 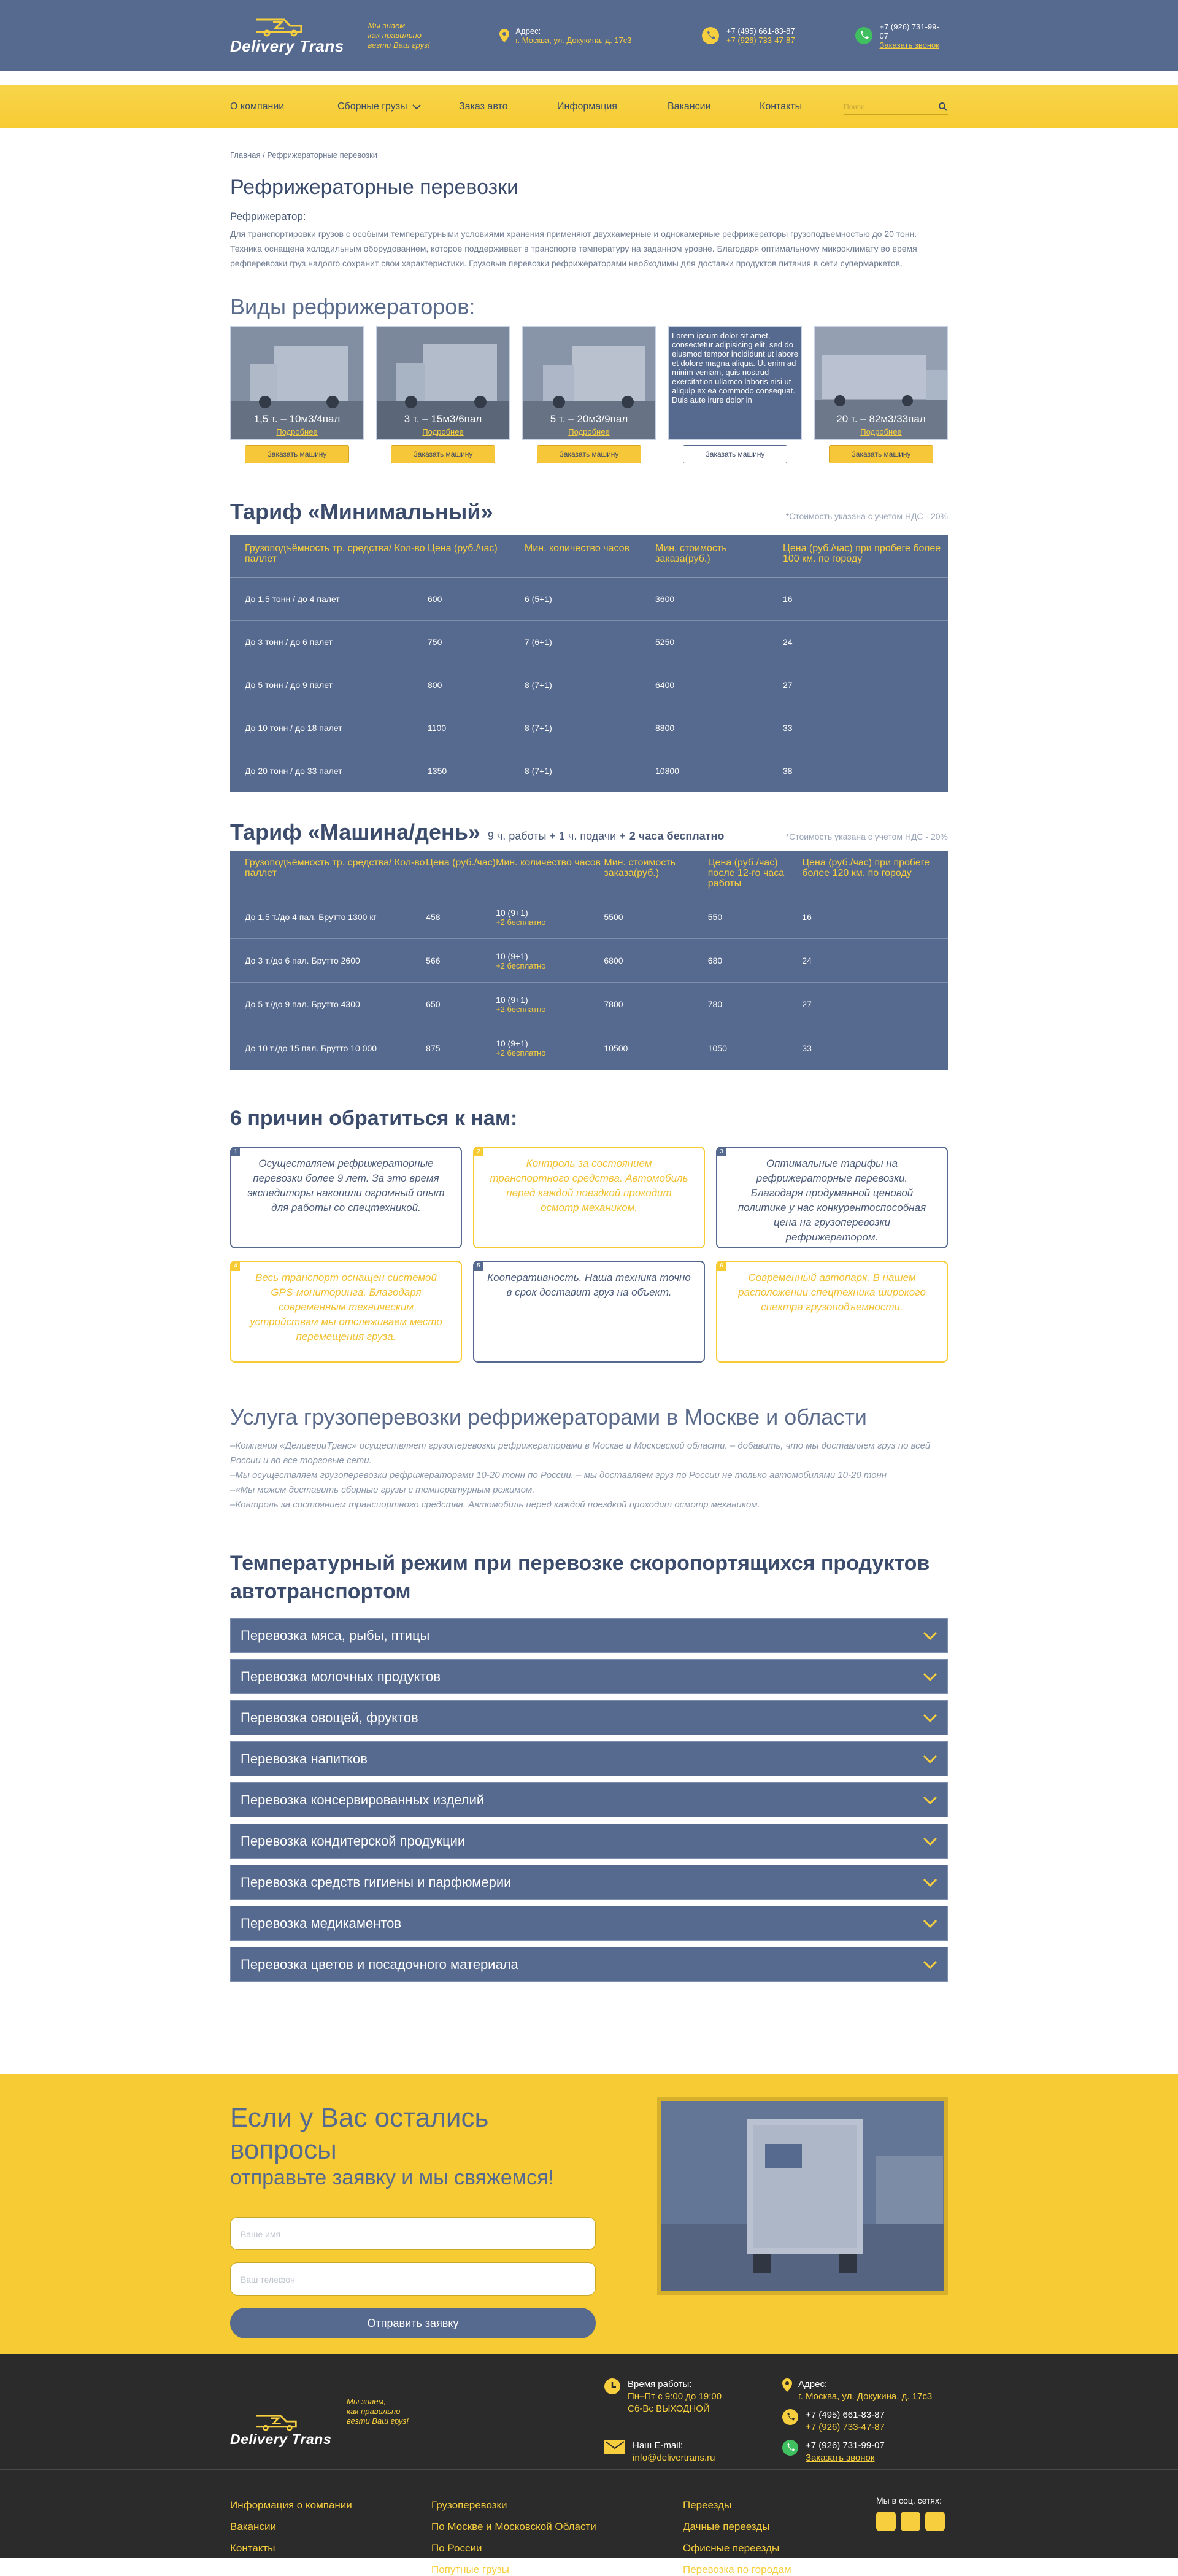 What do you see at coordinates (398, 106) in the screenshot?
I see `nav-consolidated: Сборные грузы` at bounding box center [398, 106].